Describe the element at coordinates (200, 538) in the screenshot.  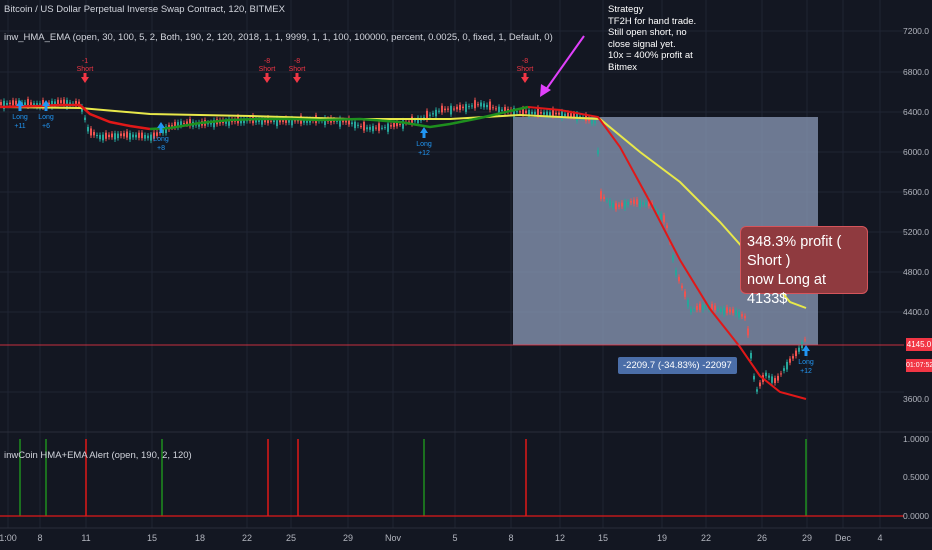
I see `time-tick: 18` at that location.